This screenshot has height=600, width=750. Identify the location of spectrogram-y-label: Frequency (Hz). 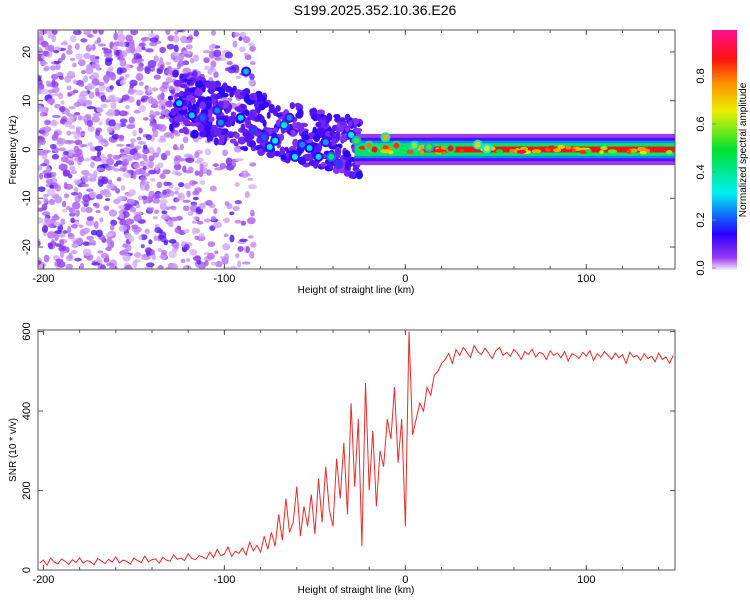
(13, 150).